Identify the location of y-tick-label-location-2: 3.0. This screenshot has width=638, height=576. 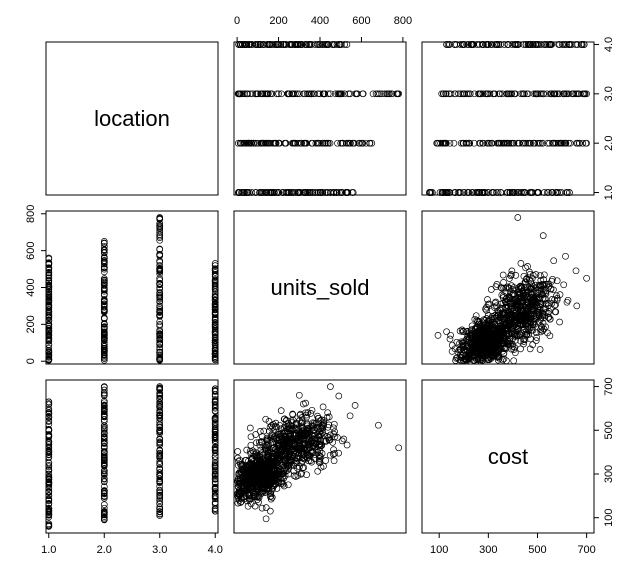
(609, 93).